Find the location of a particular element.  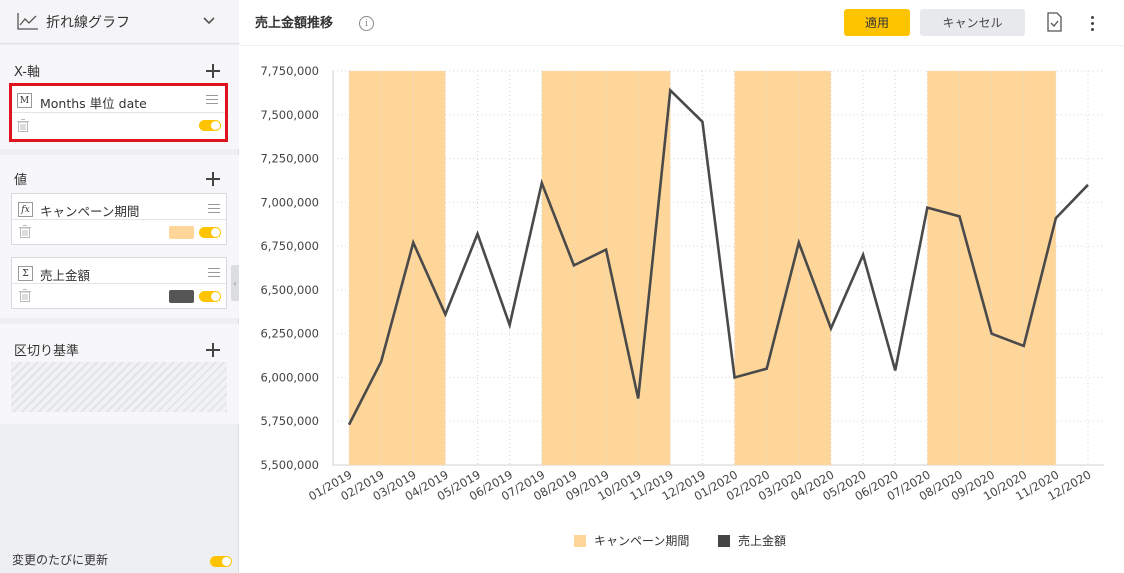

legend-item-campaign: キャンペーン期間 is located at coordinates (631, 540).